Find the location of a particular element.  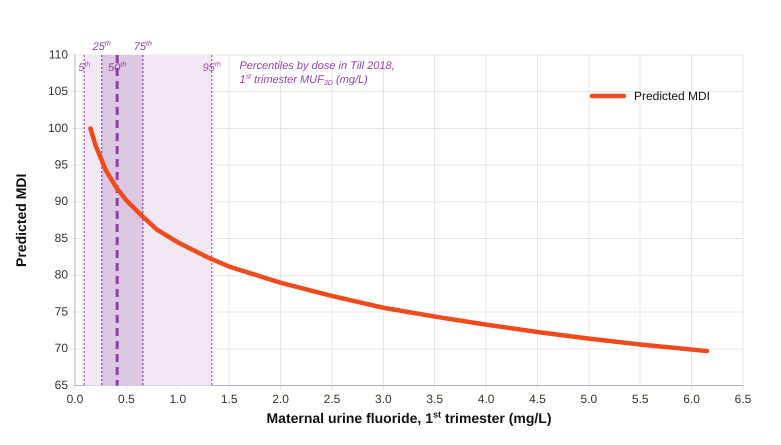

y-tick-label: 105 is located at coordinates (58, 91).